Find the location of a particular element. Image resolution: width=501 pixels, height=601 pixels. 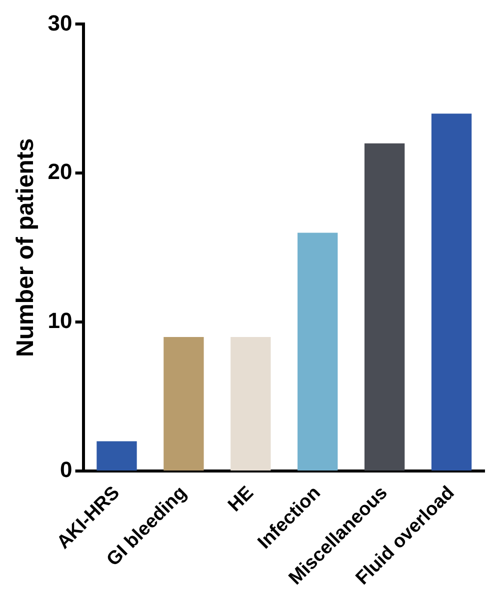

y-tick-label: 30 is located at coordinates (60, 23).